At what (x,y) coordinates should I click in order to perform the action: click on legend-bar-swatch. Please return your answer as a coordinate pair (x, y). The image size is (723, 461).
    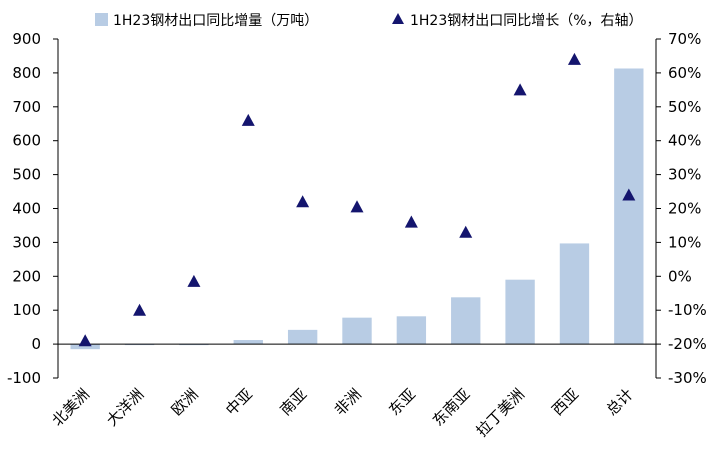
    Looking at the image, I should click on (101, 19).